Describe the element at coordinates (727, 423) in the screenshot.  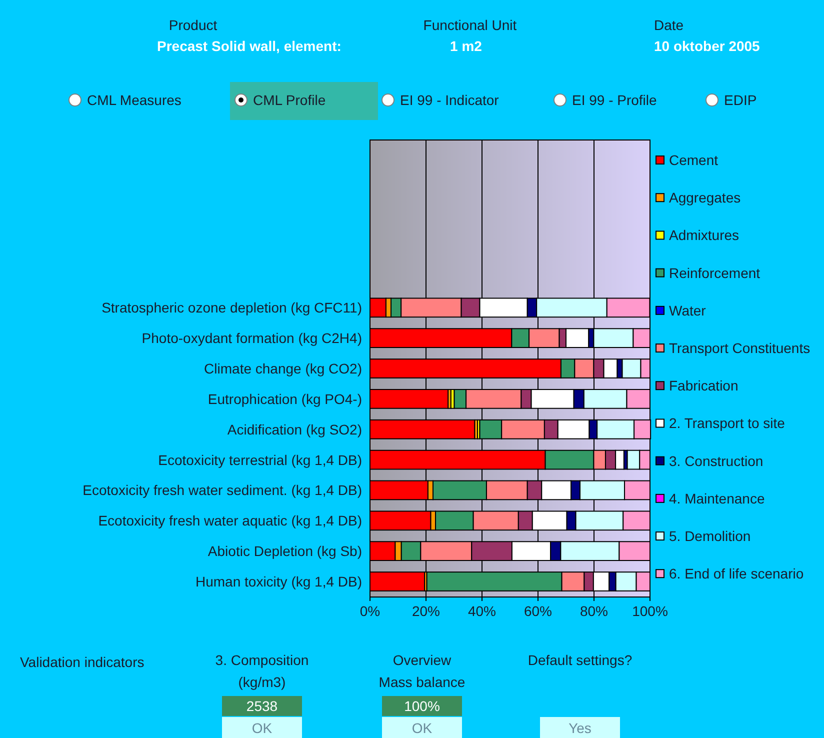
I see `legend-label: 2. Transport to site` at that location.